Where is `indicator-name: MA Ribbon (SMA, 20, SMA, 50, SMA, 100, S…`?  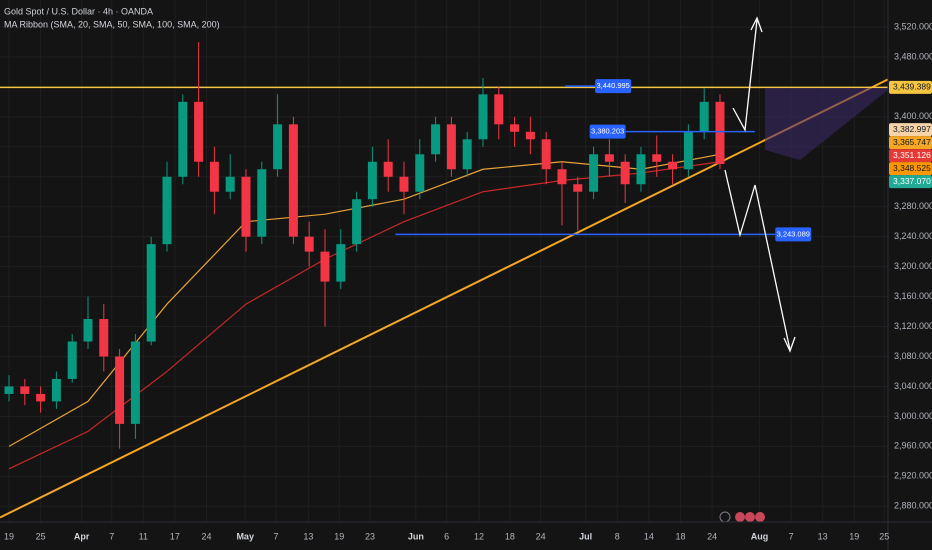 indicator-name: MA Ribbon (SMA, 20, SMA, 50, SMA, 100, S… is located at coordinates (112, 24).